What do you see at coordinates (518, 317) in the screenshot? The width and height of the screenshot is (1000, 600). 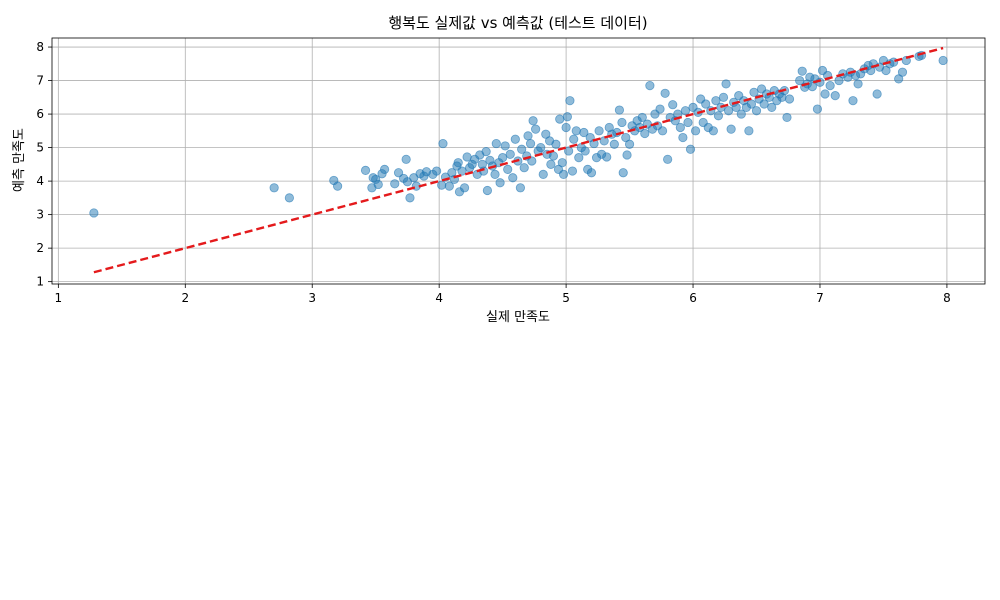 I see `x-axis-label: 실제 만족도` at bounding box center [518, 317].